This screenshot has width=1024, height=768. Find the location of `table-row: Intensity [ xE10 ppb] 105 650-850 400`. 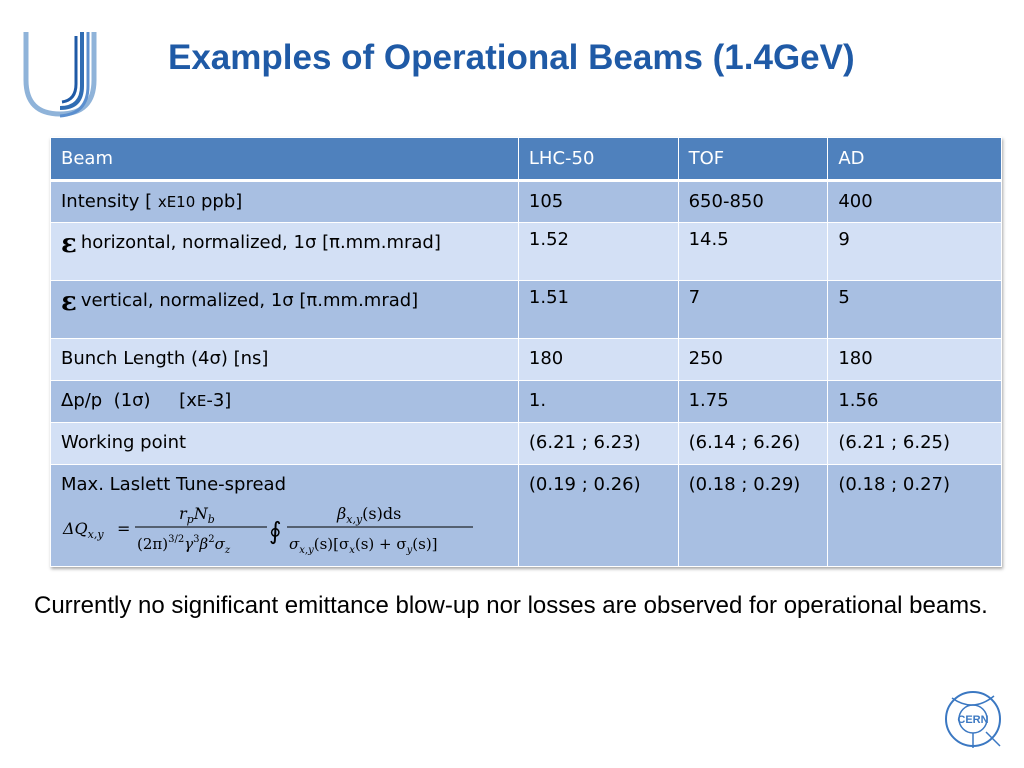

table-row: Intensity [ xE10 ppb] 105 650-850 400 is located at coordinates (526, 201).